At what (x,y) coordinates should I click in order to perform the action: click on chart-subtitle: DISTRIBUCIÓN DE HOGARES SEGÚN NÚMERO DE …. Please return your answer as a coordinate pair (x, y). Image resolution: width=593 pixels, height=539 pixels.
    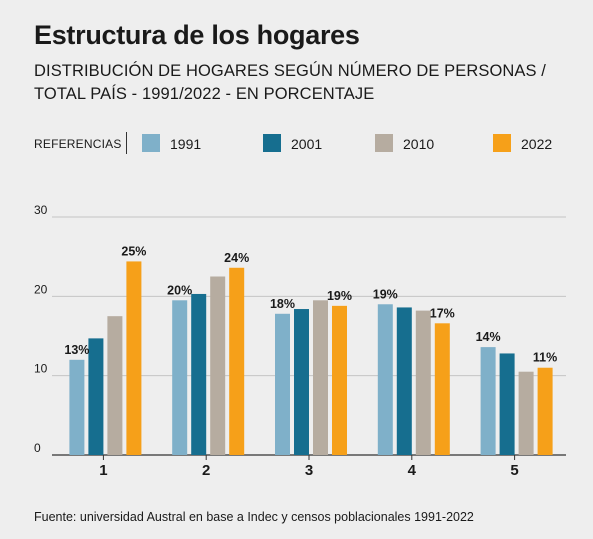
    Looking at the image, I should click on (290, 82).